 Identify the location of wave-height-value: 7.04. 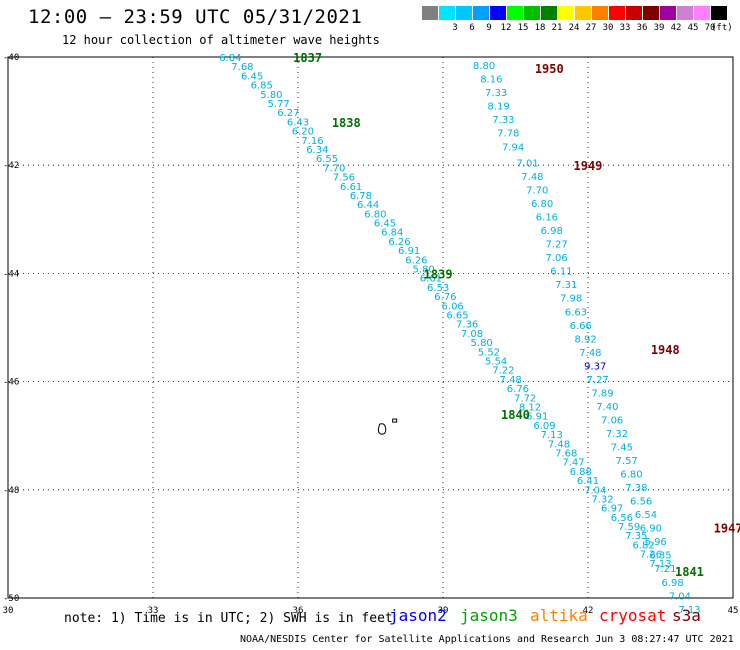
(680, 596).